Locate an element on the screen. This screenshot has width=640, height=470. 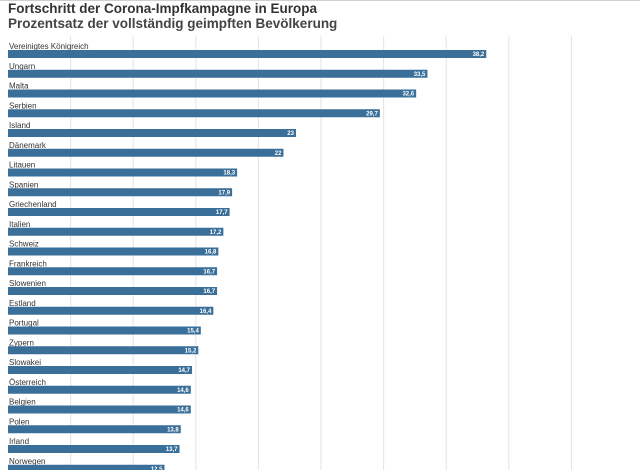
bar-row: Island 23 is located at coordinates (152, 129).